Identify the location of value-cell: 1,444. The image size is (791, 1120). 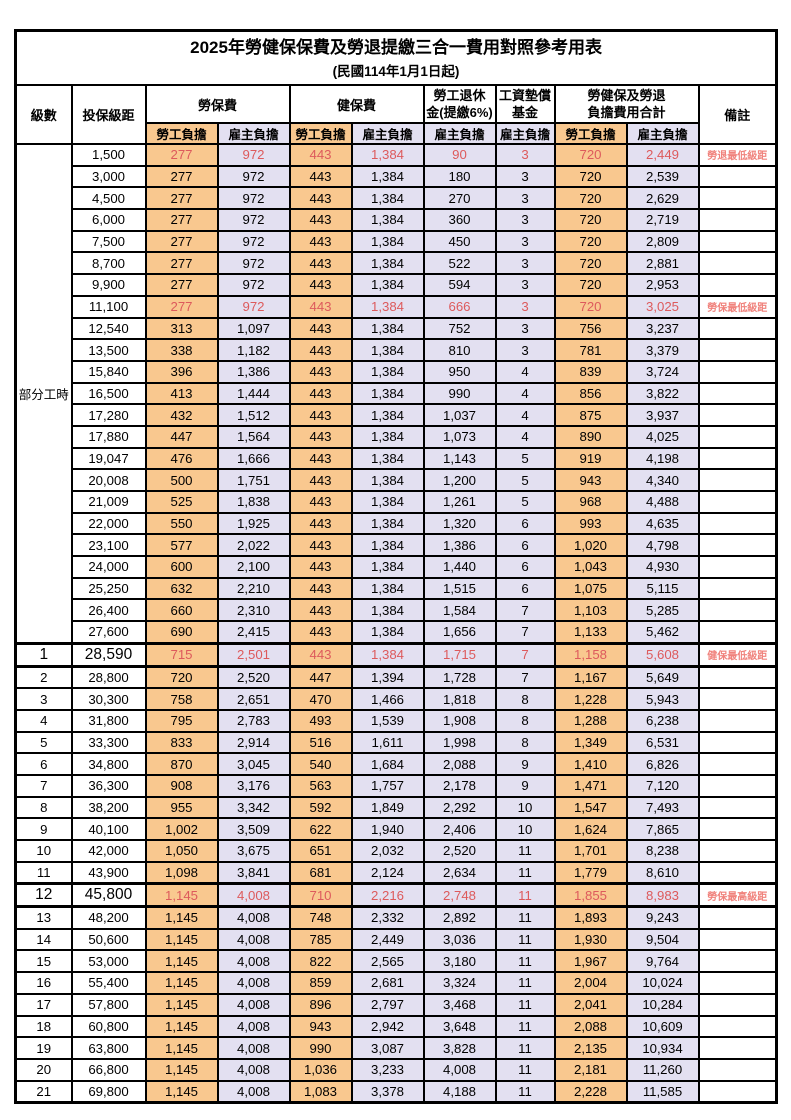
(253, 393).